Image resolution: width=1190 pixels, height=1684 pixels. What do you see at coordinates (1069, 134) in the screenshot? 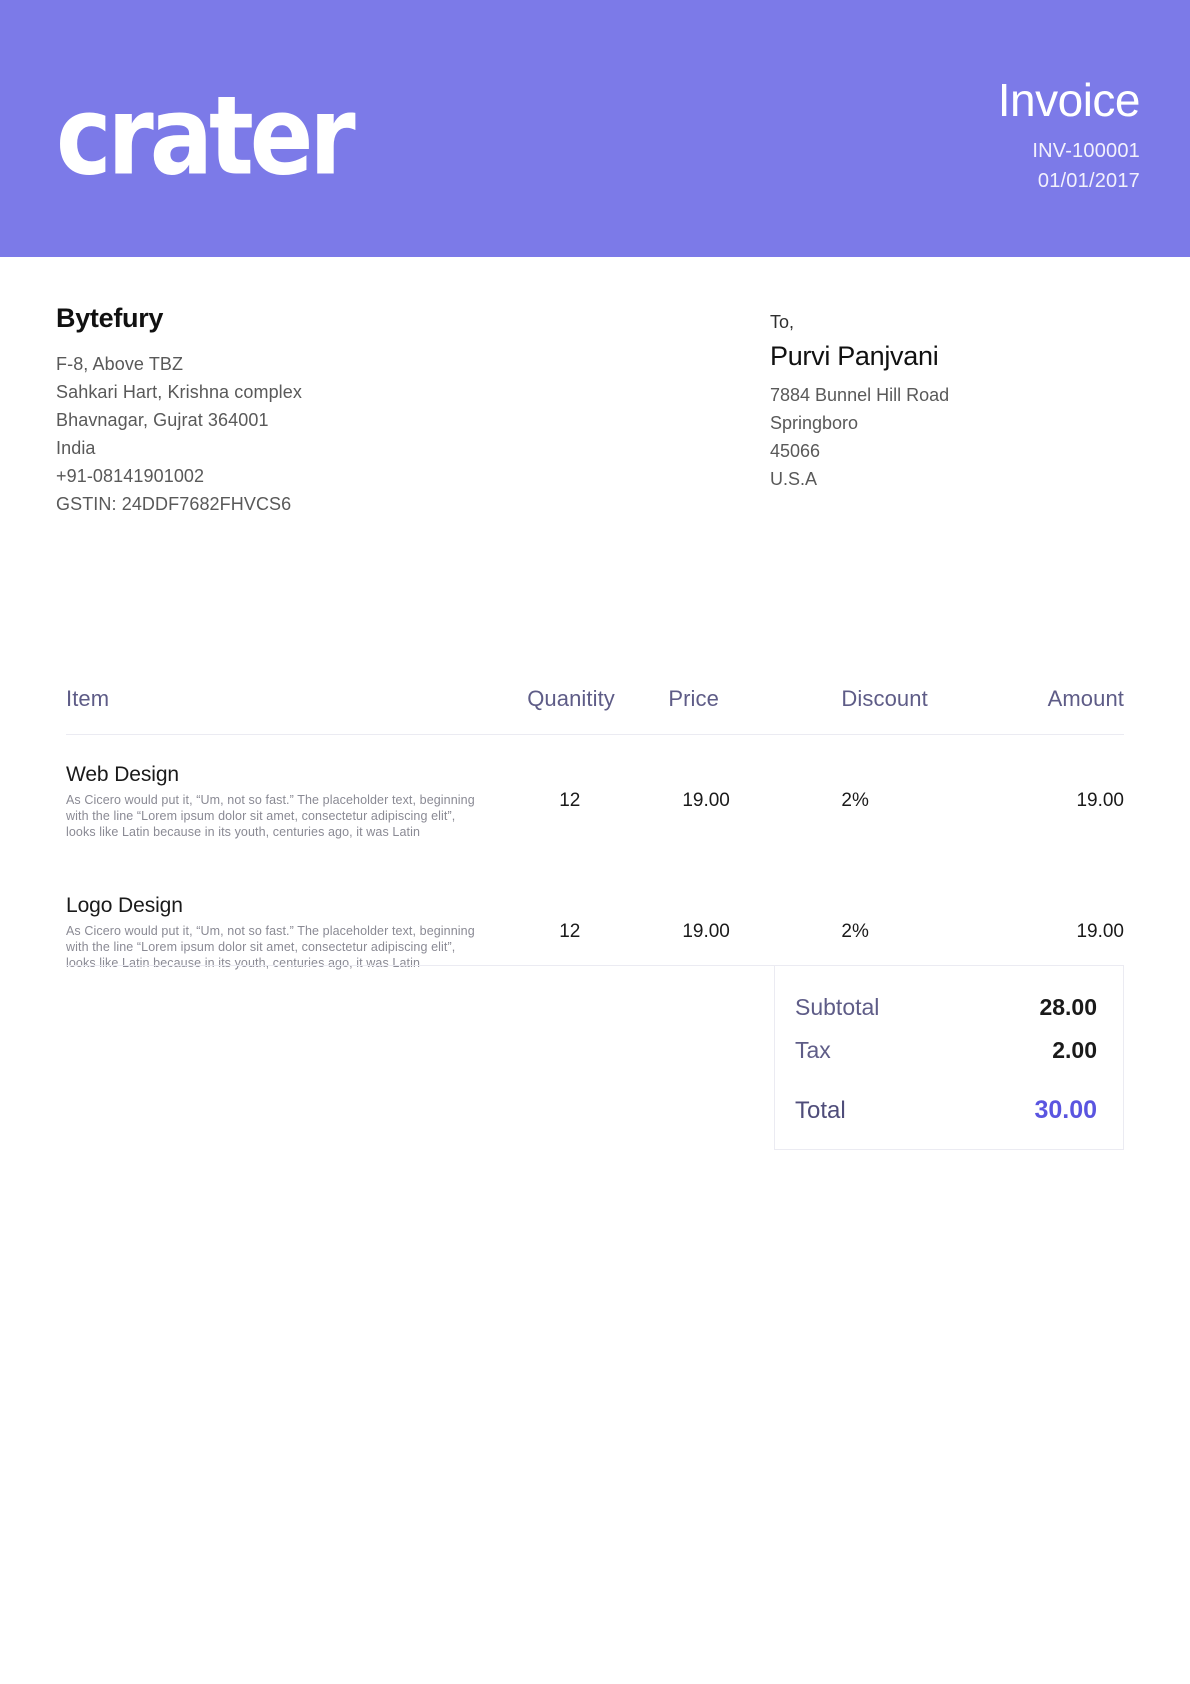
I see `invoice-meta: Invoice INV-100001 01/01/2017` at bounding box center [1069, 134].